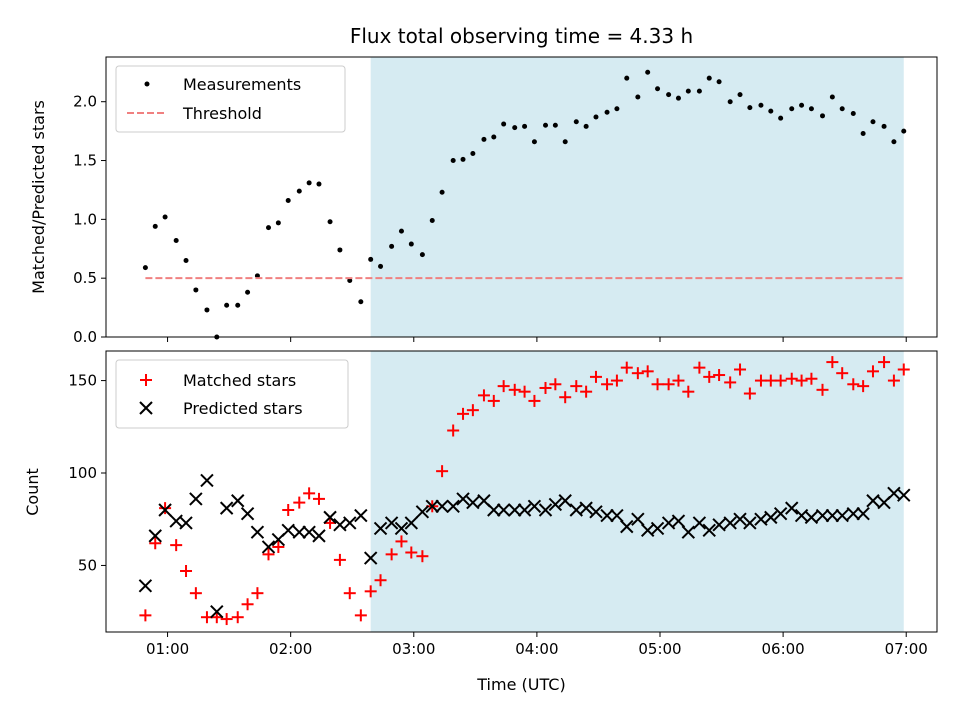 The width and height of the screenshot is (960, 724). What do you see at coordinates (167, 649) in the screenshot?
I see `bottom-x-tick-label: 01:00` at bounding box center [167, 649].